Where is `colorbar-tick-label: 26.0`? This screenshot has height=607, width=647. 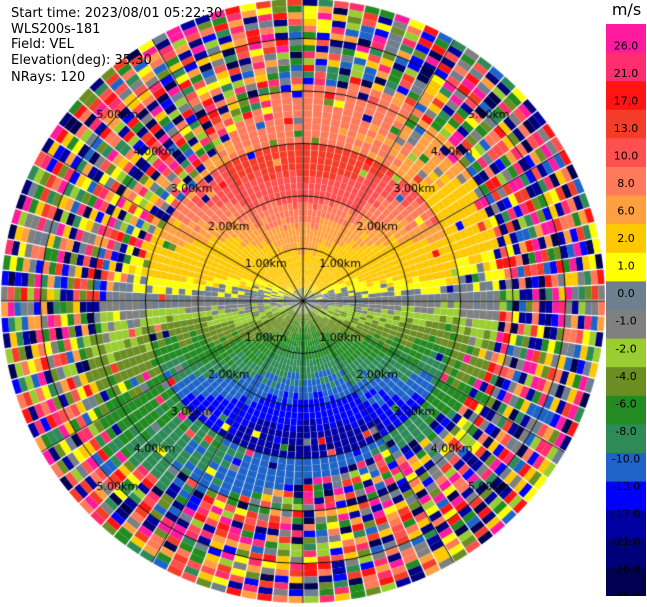 colorbar-tick-label: 26.0 is located at coordinates (626, 45).